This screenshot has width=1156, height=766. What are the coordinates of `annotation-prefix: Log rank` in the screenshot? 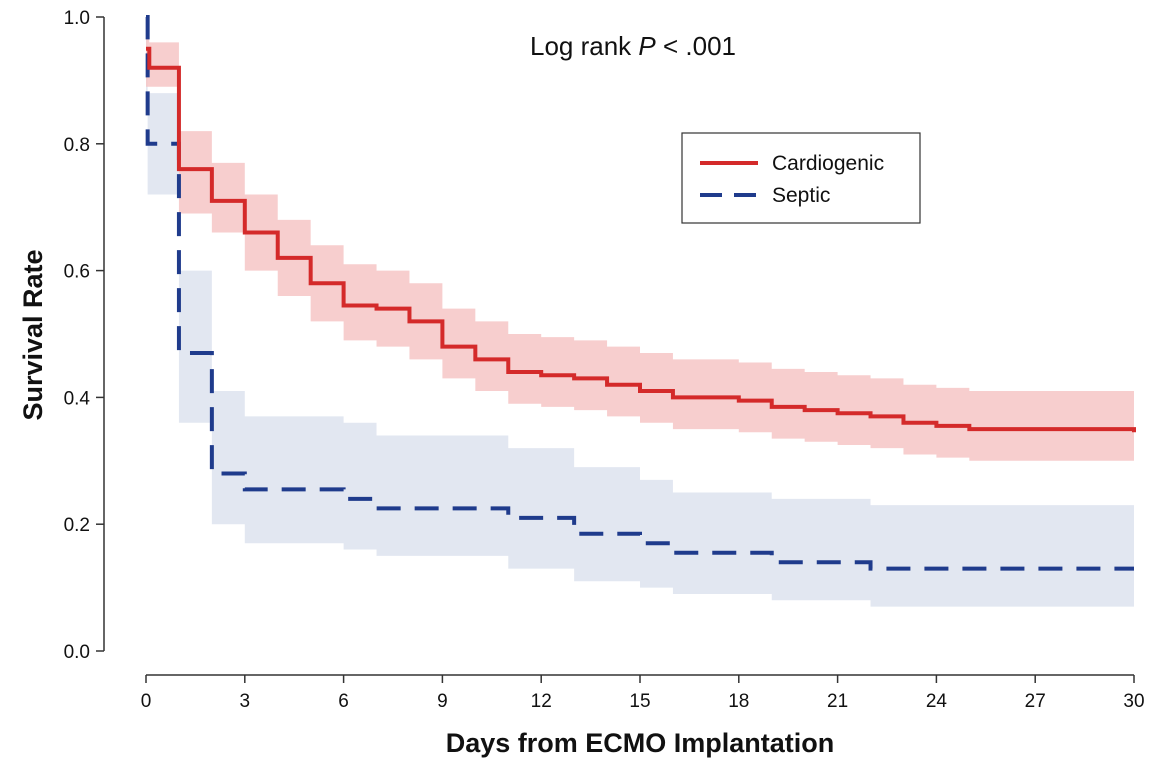 It's located at (584, 46).